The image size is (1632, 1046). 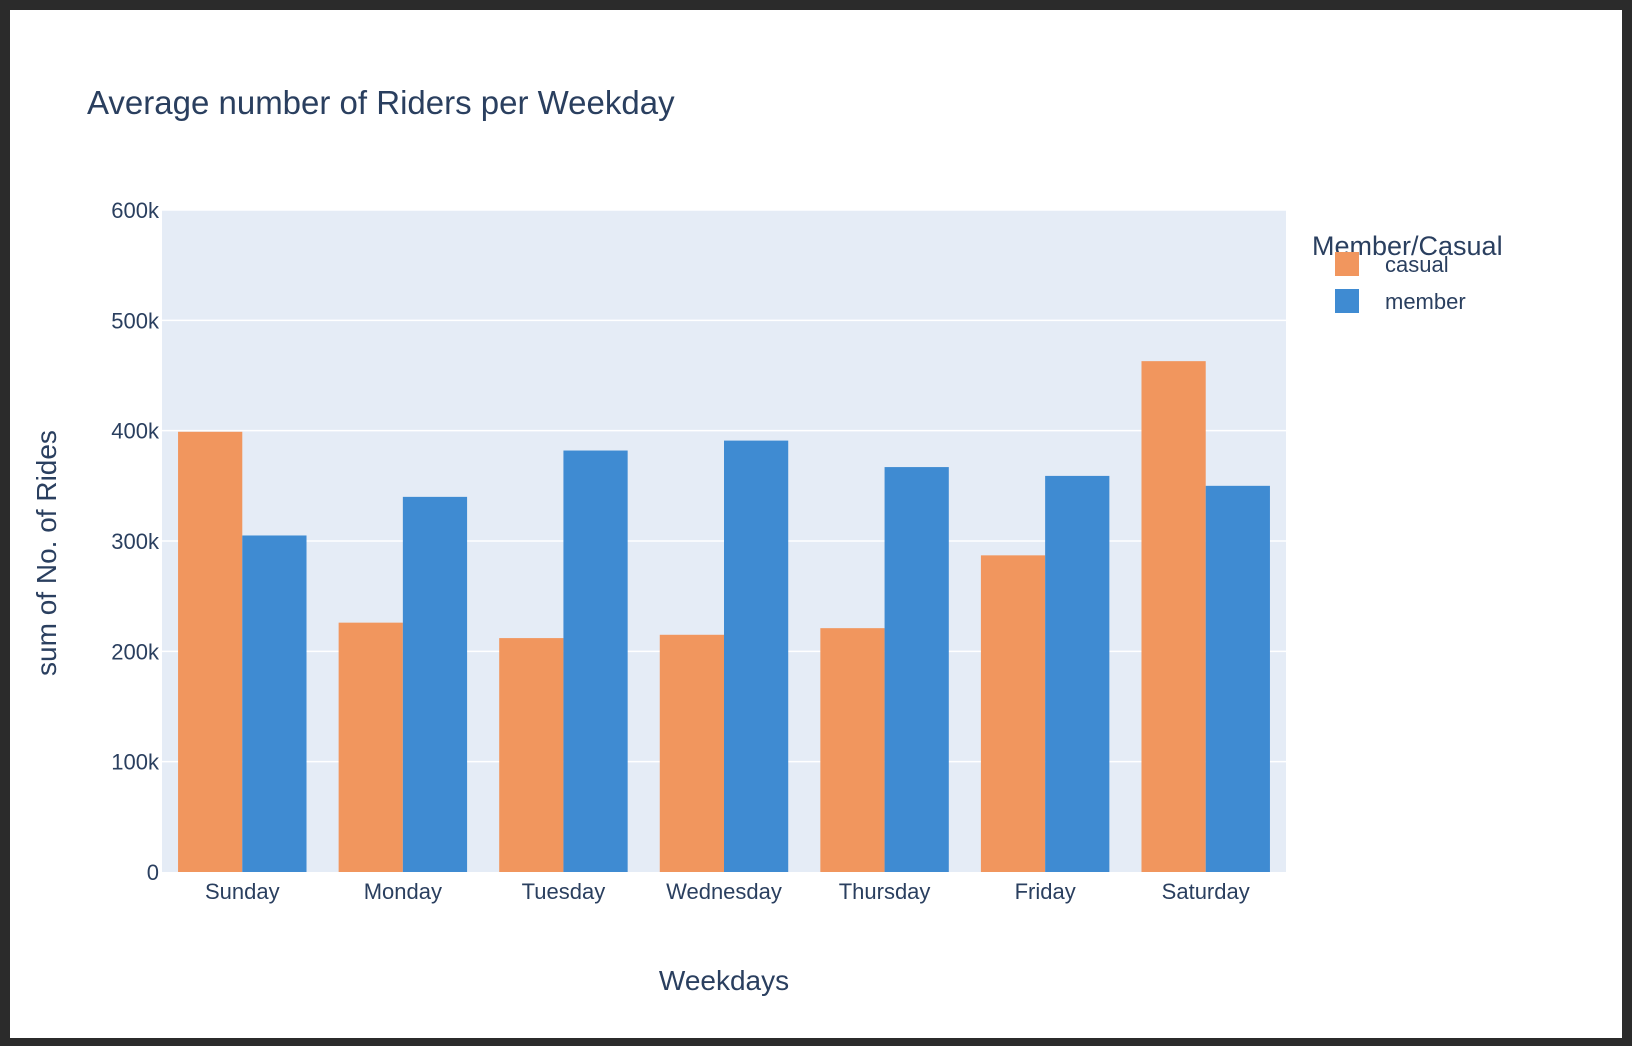 What do you see at coordinates (135, 320) in the screenshot?
I see `y-tick-label: 500k` at bounding box center [135, 320].